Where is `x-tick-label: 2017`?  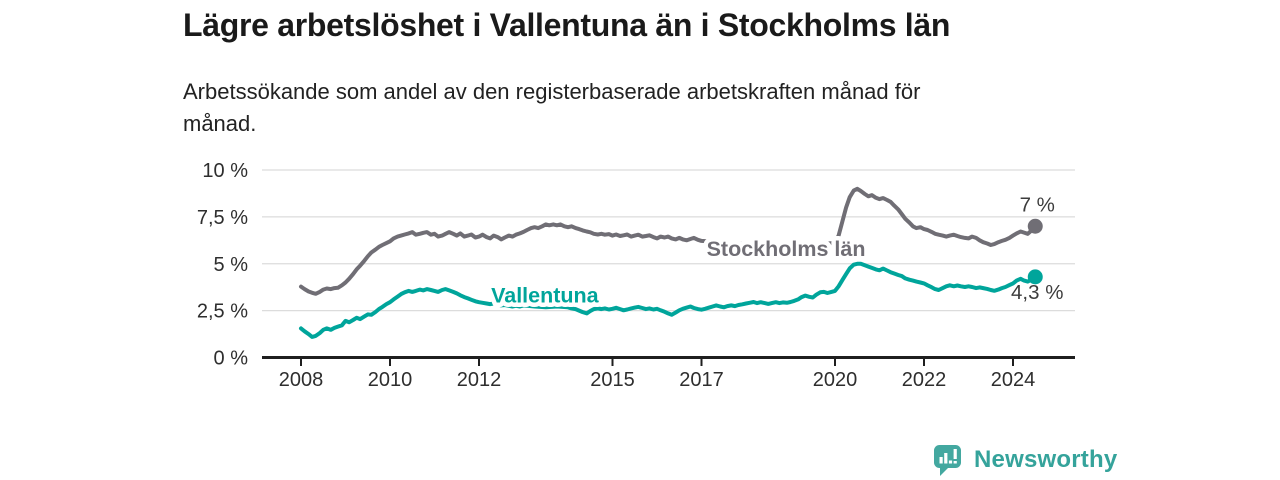 x-tick-label: 2017 is located at coordinates (701, 380).